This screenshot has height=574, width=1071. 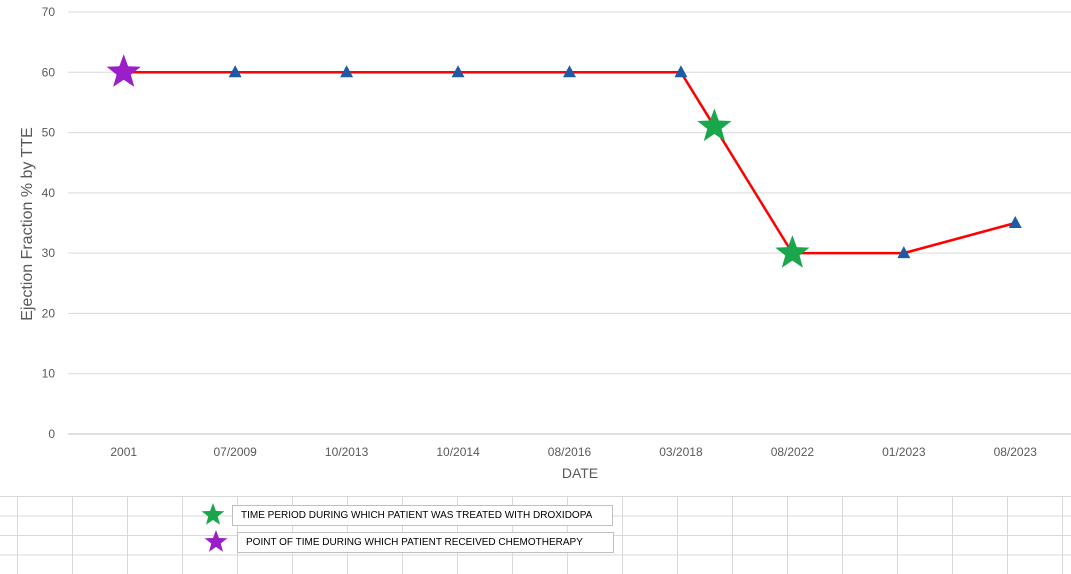 I want to click on x-tick-label: 08/2022, so click(x=793, y=452).